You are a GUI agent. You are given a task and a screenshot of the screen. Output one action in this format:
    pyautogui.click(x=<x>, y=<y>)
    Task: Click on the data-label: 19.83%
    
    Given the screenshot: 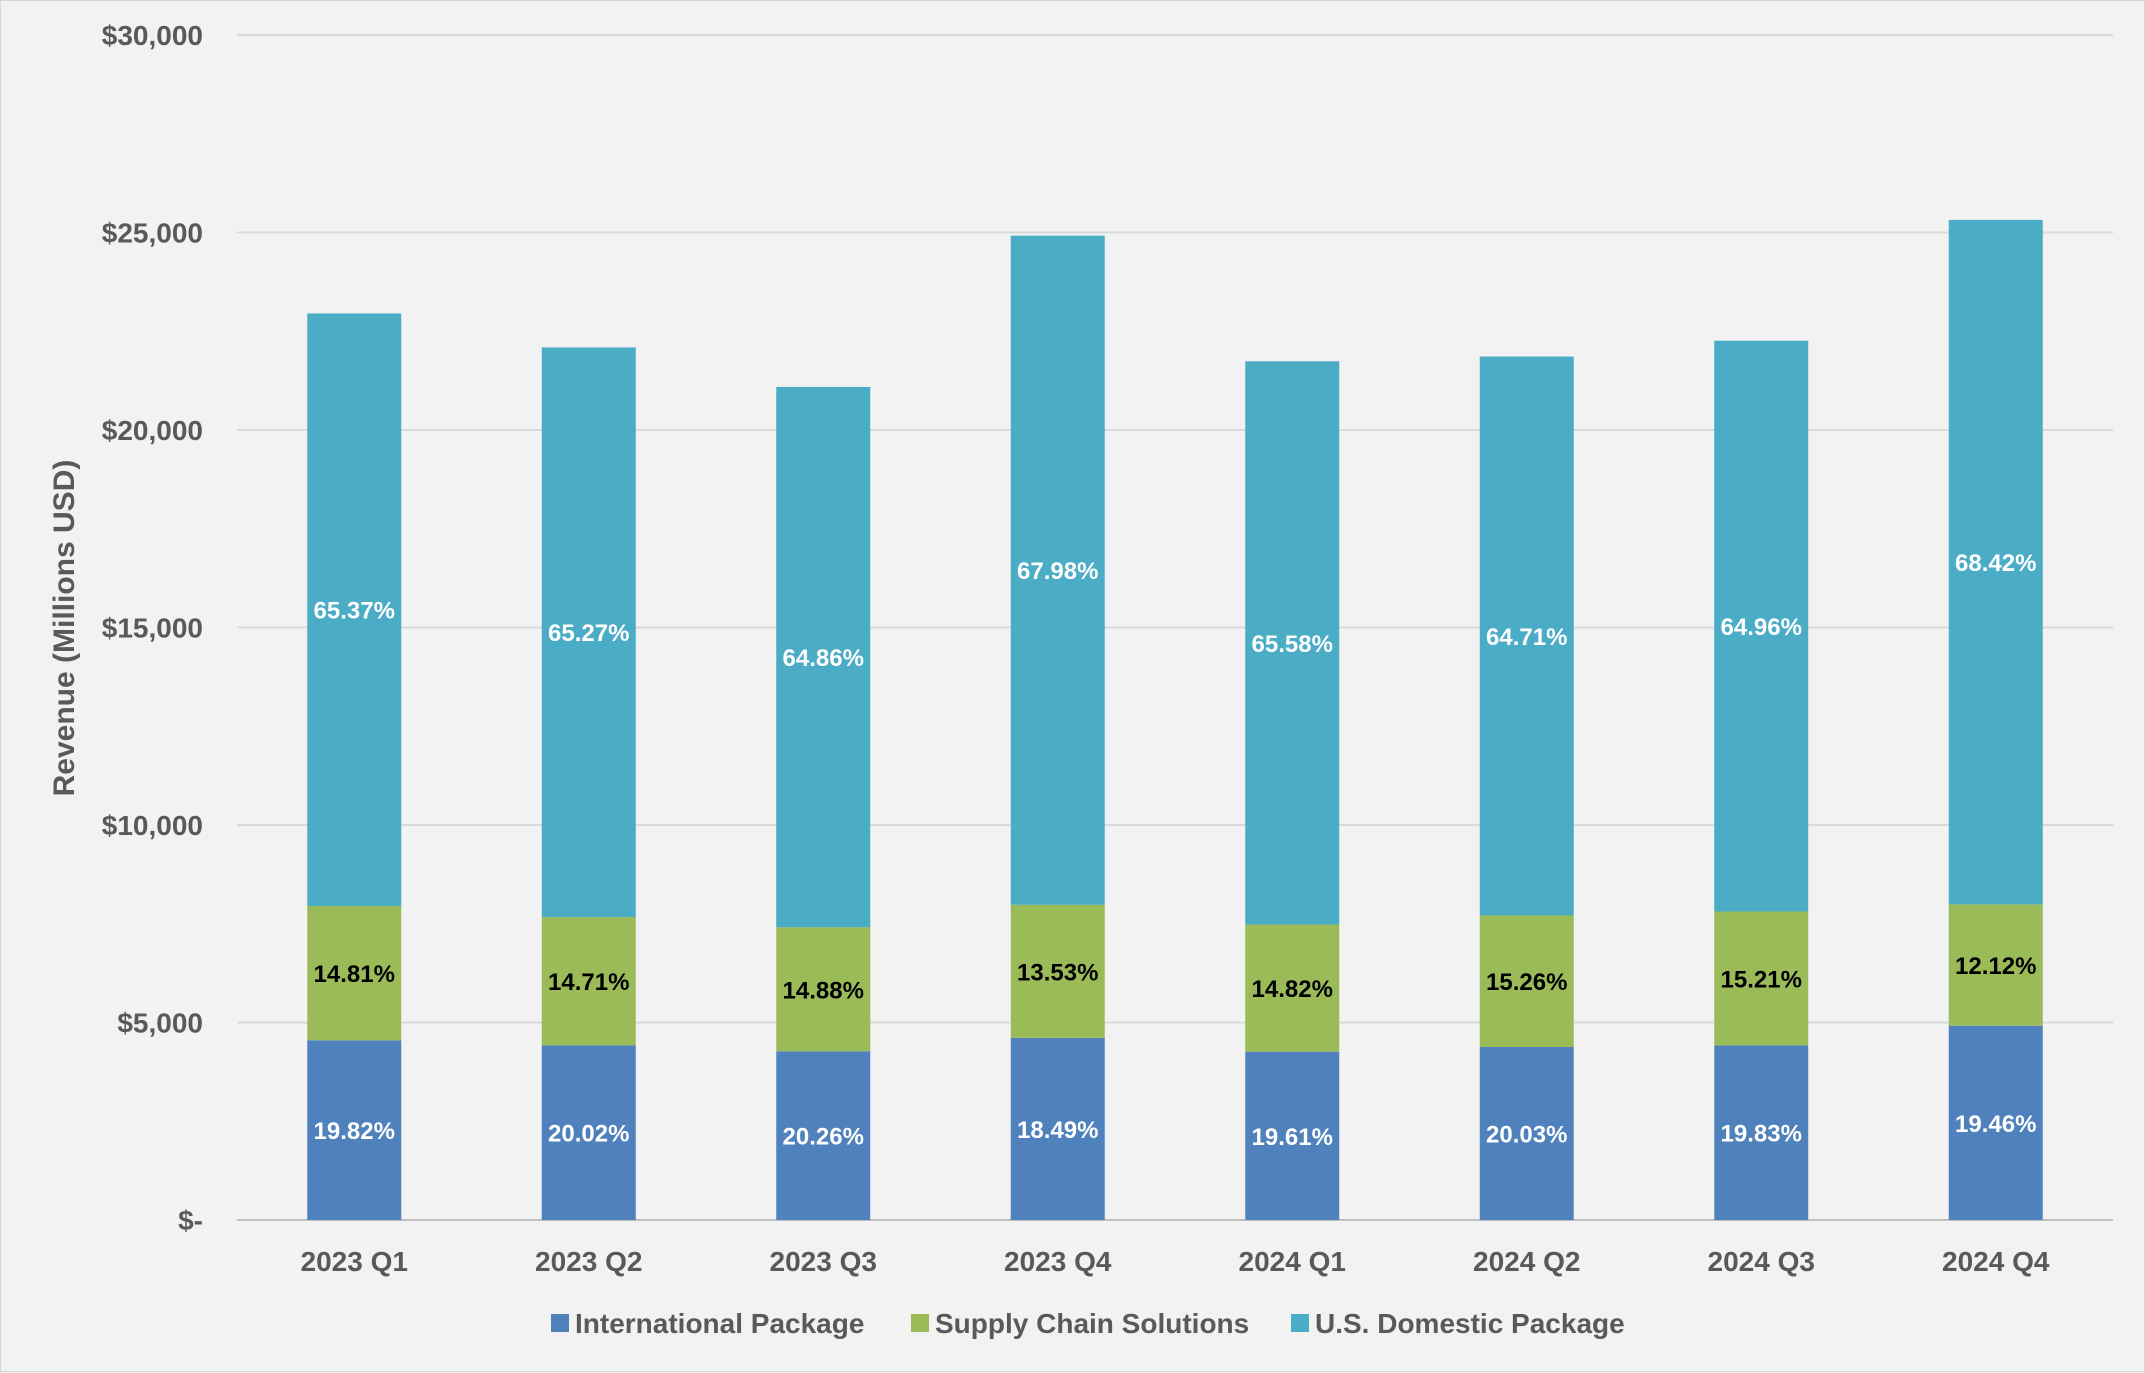 What is the action you would take?
    pyautogui.click(x=1761, y=1134)
    